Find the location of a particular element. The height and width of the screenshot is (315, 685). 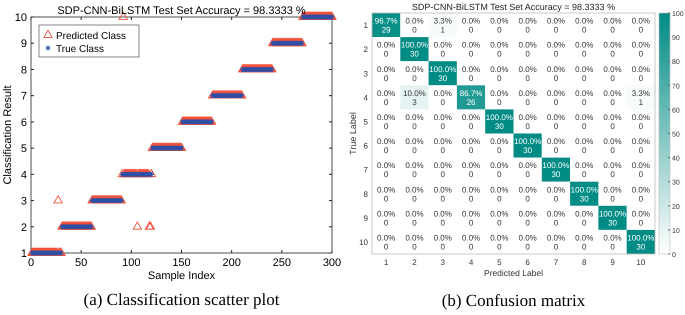

x-tick-label: 250 is located at coordinates (282, 263).